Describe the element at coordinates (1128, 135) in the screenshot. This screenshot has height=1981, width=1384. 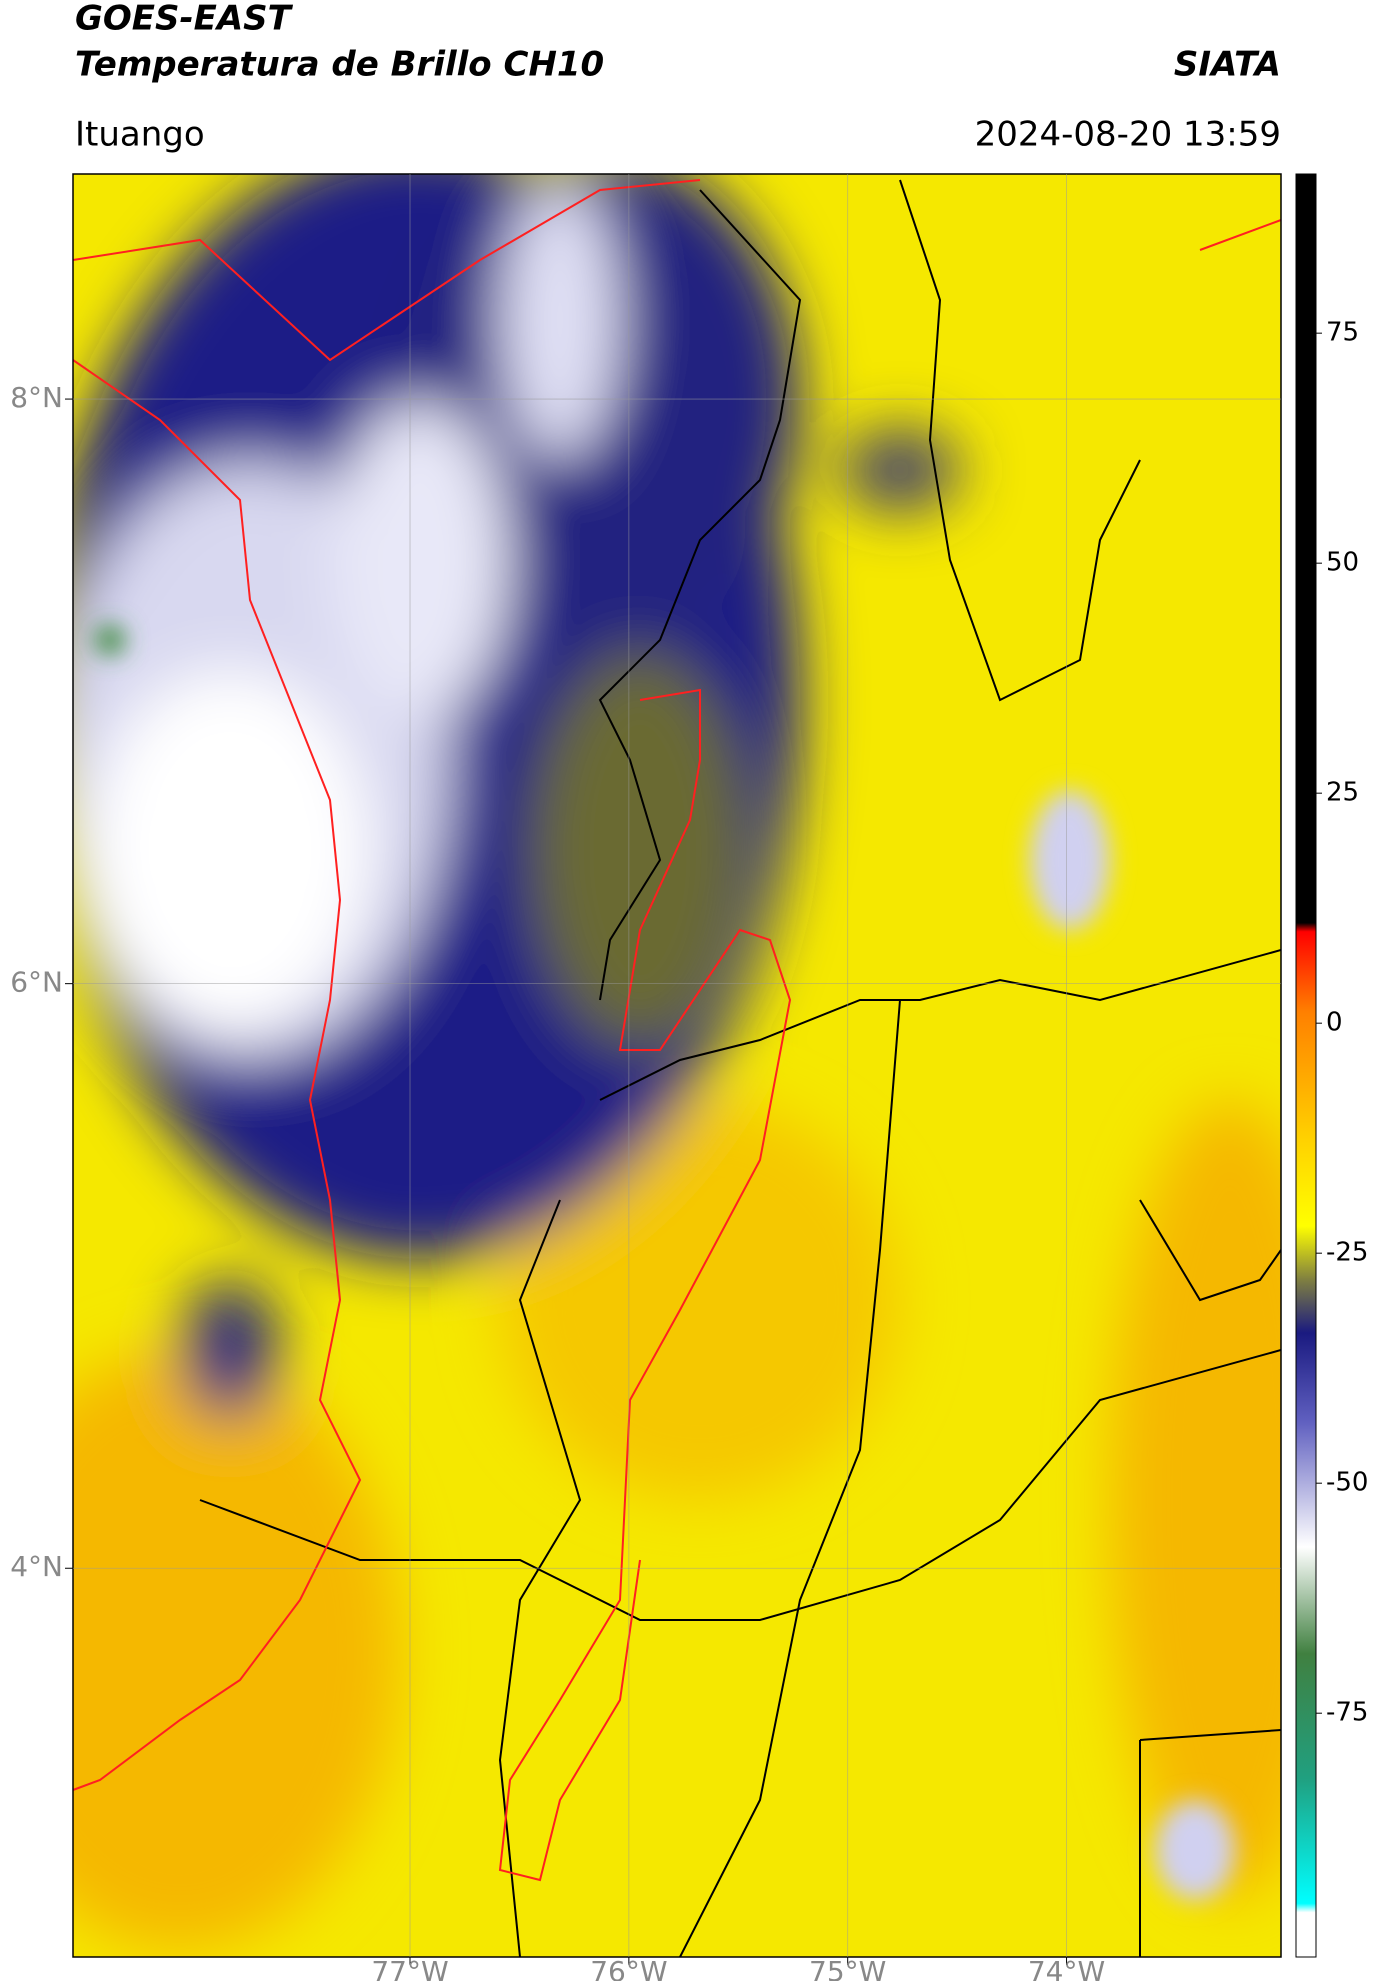
I see `datetime: 2024-08-20 13:59` at that location.